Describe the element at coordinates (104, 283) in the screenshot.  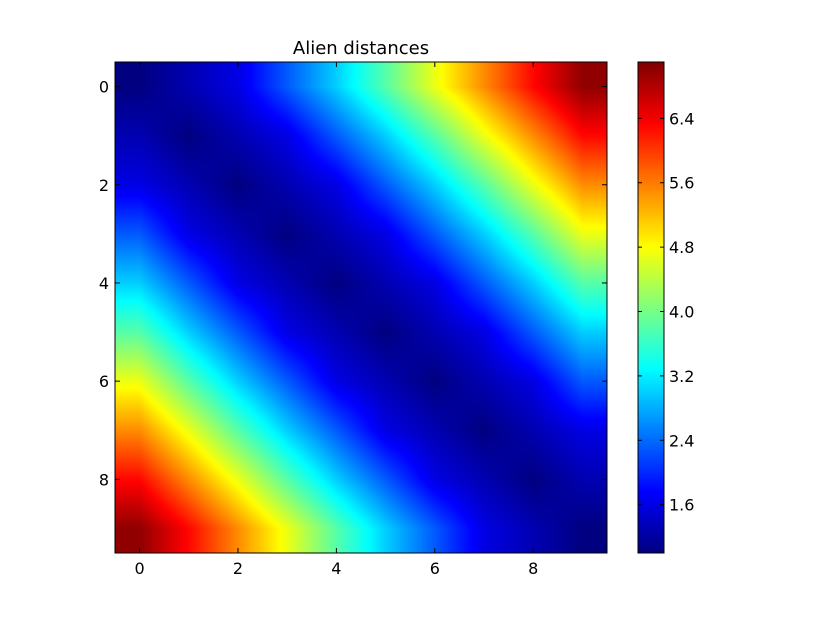
I see `y-tick-label: 4` at that location.